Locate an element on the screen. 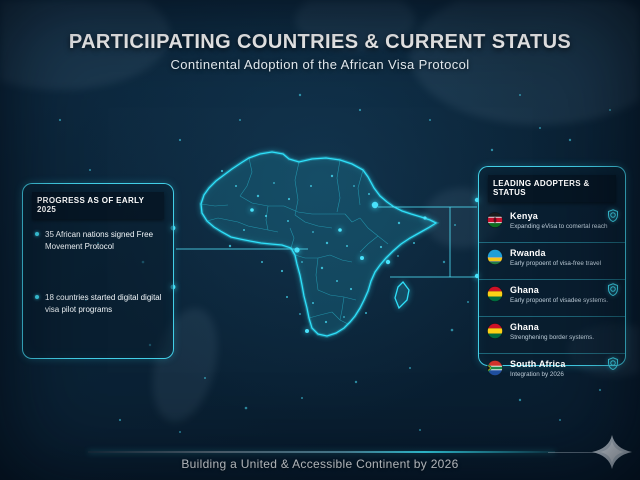 The height and width of the screenshot is (480, 640). adopter-row-south-africa: South Africa Integration by 2026 is located at coordinates (552, 371).